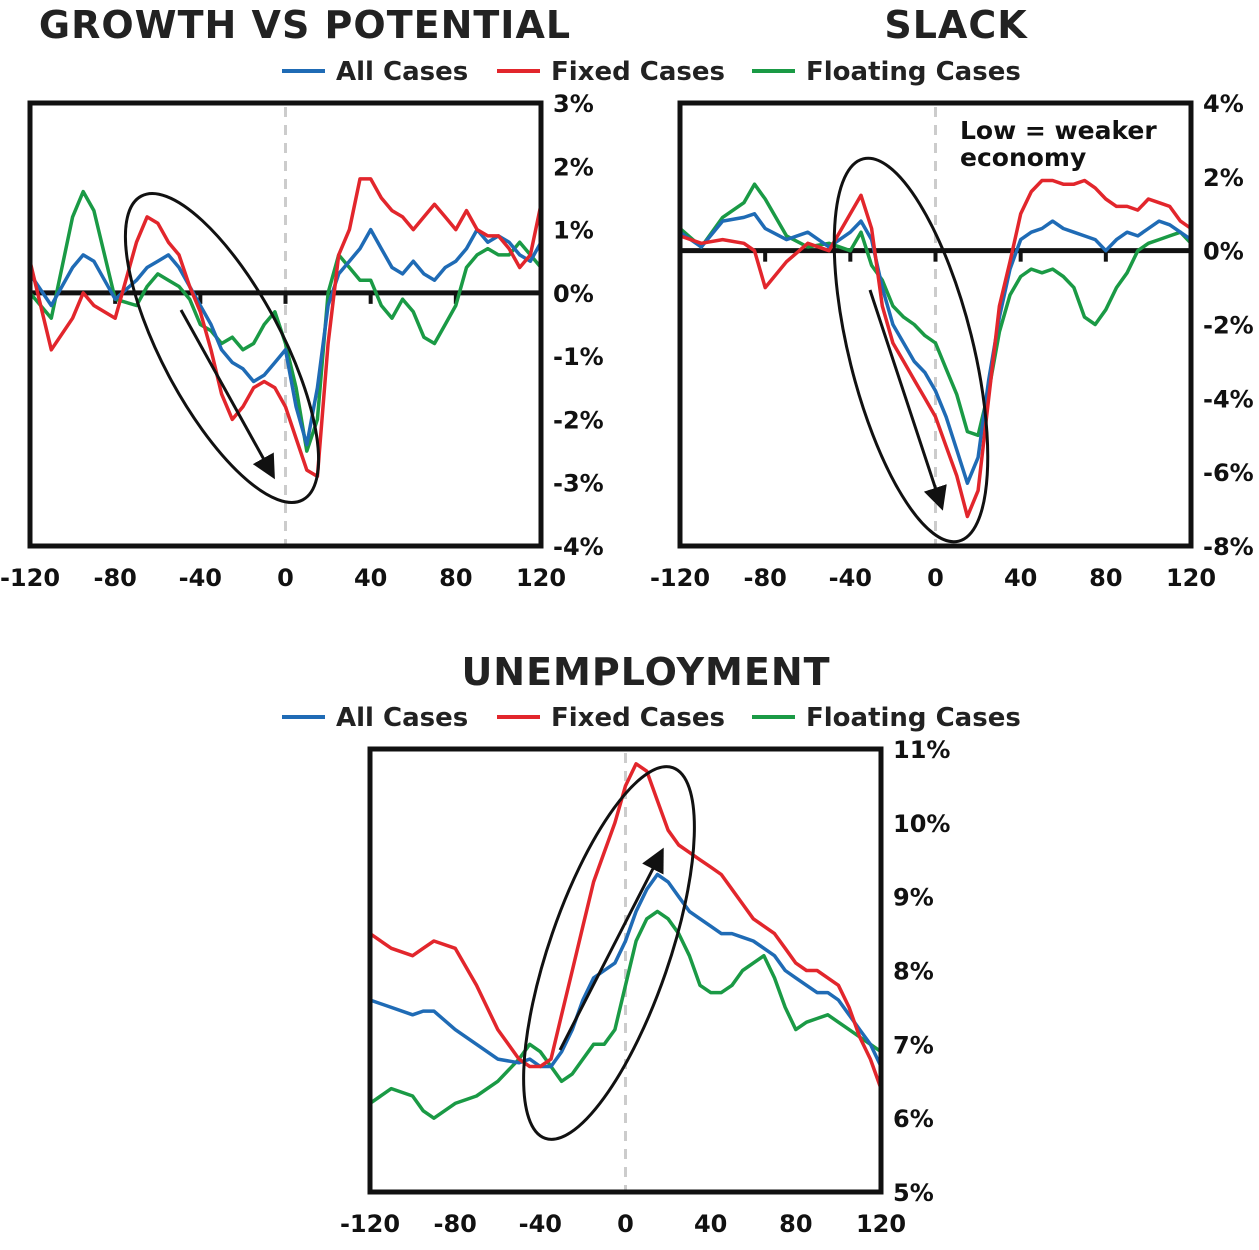 Image resolution: width=1259 pixels, height=1250 pixels. Describe the element at coordinates (913, 898) in the screenshot. I see `y-tick-label: 9%` at that location.